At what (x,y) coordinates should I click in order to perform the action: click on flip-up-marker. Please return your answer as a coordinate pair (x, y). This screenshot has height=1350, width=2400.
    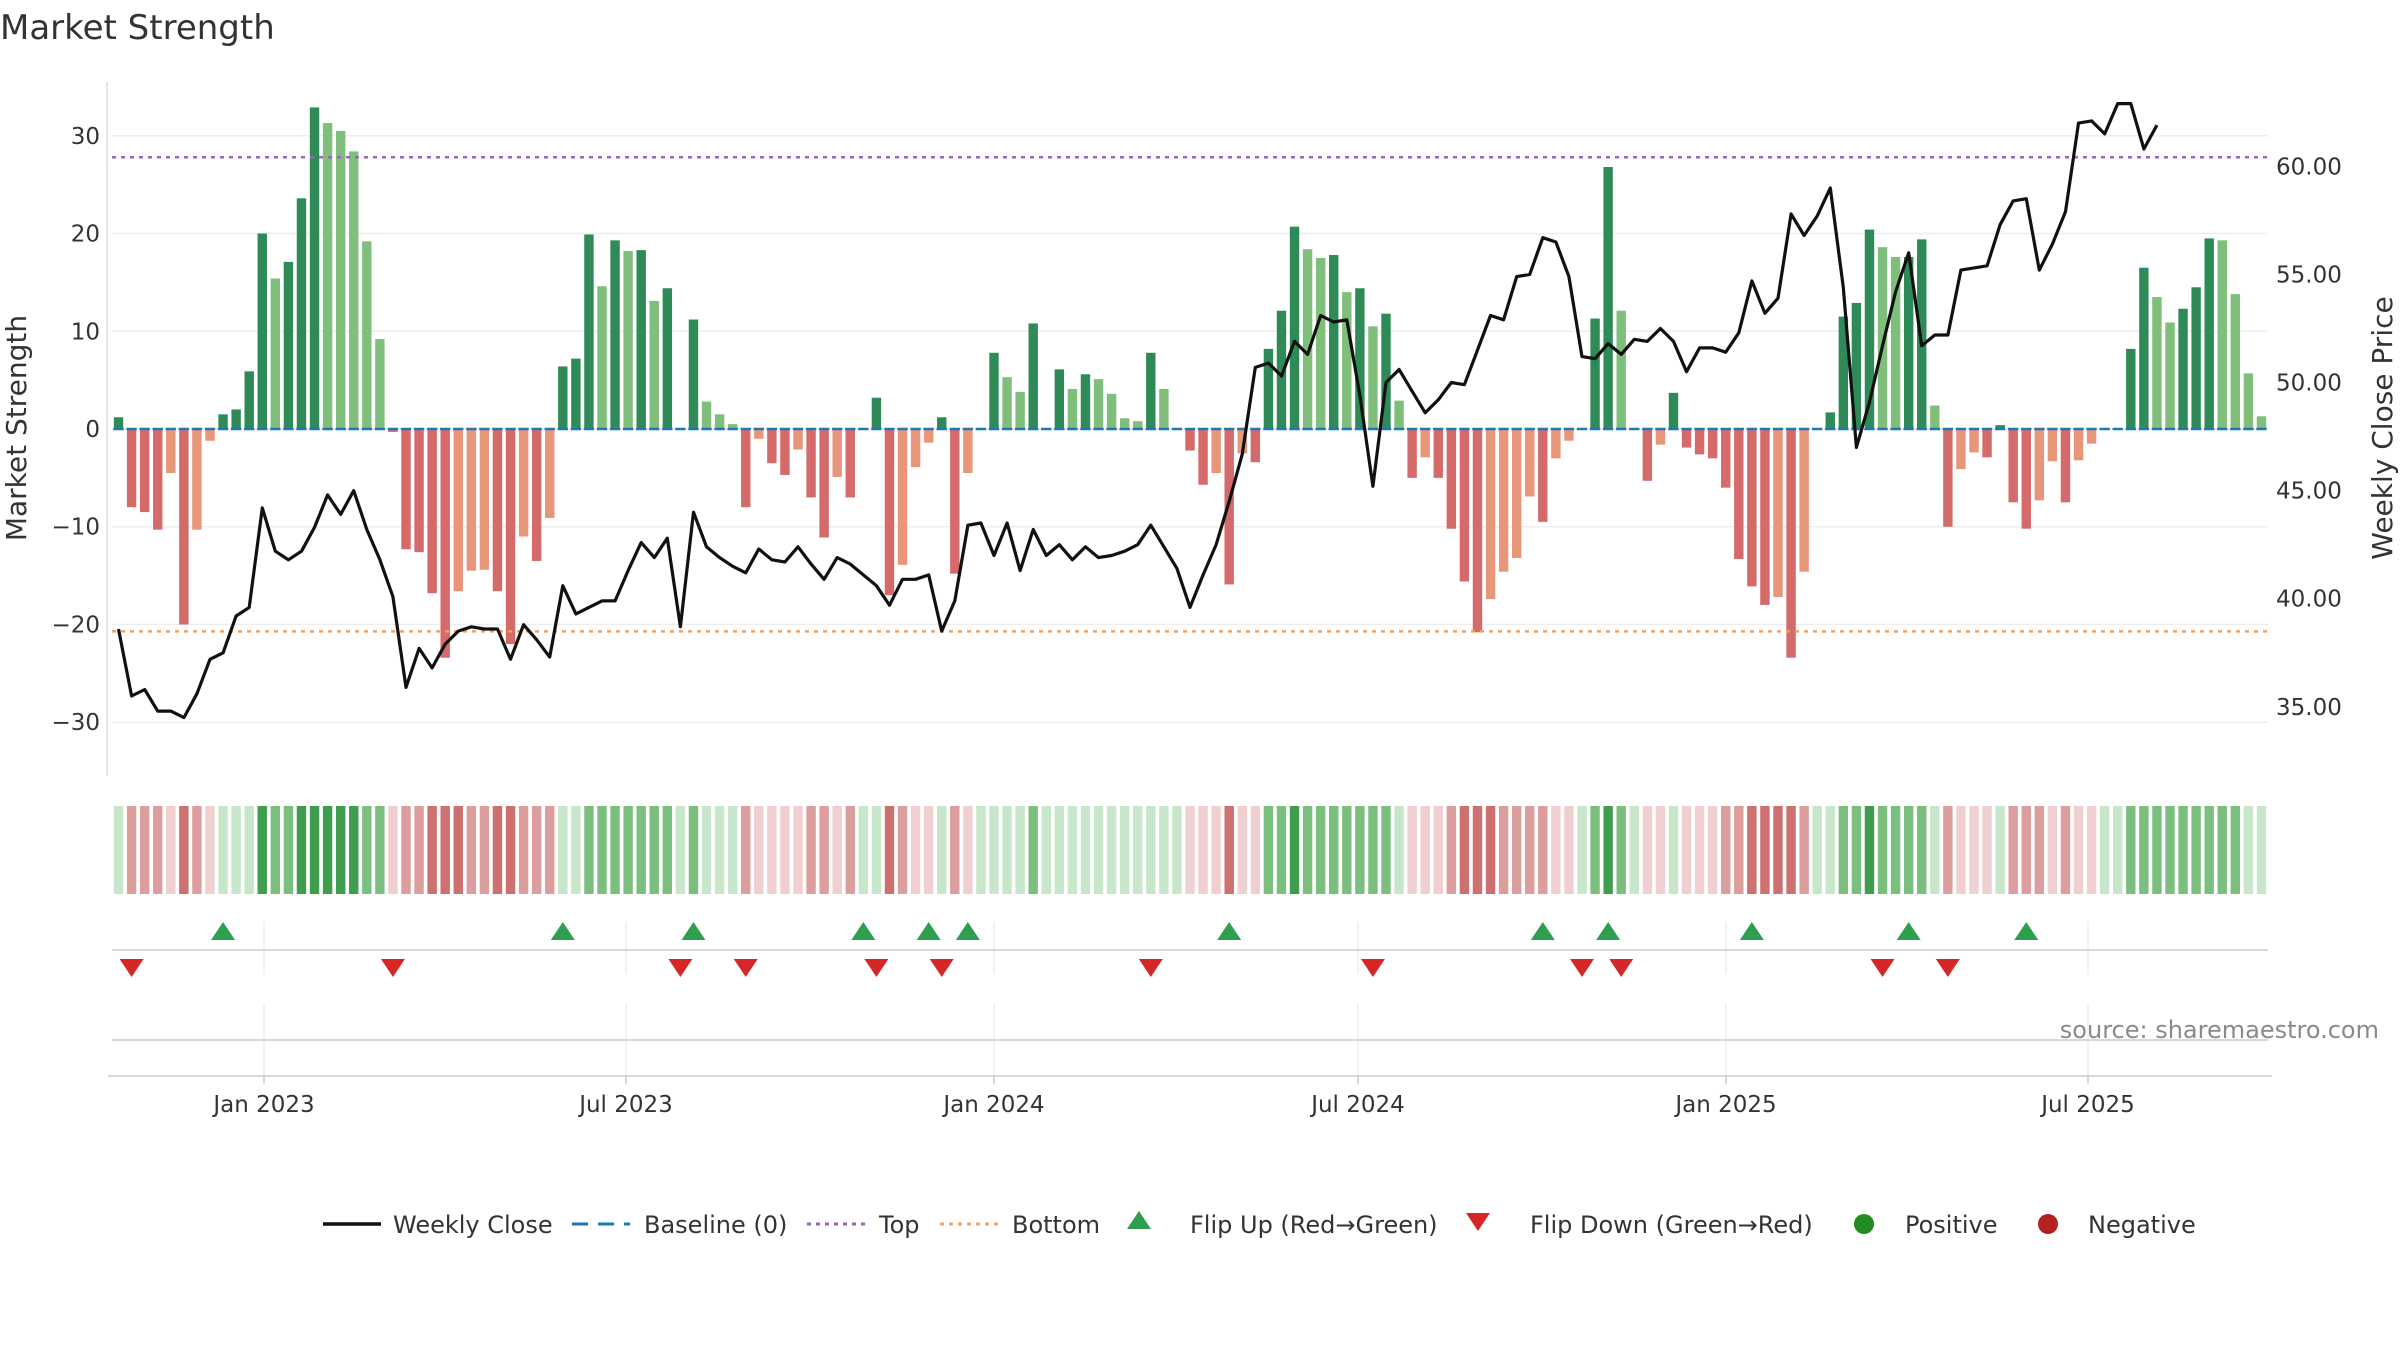
    Looking at the image, I should click on (1908, 931).